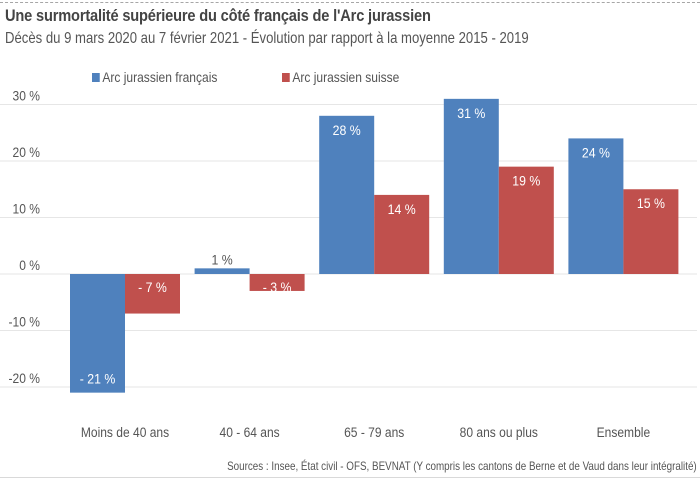 The image size is (700, 481). Describe the element at coordinates (624, 432) in the screenshot. I see `x-tick-label: Ensemble` at that location.